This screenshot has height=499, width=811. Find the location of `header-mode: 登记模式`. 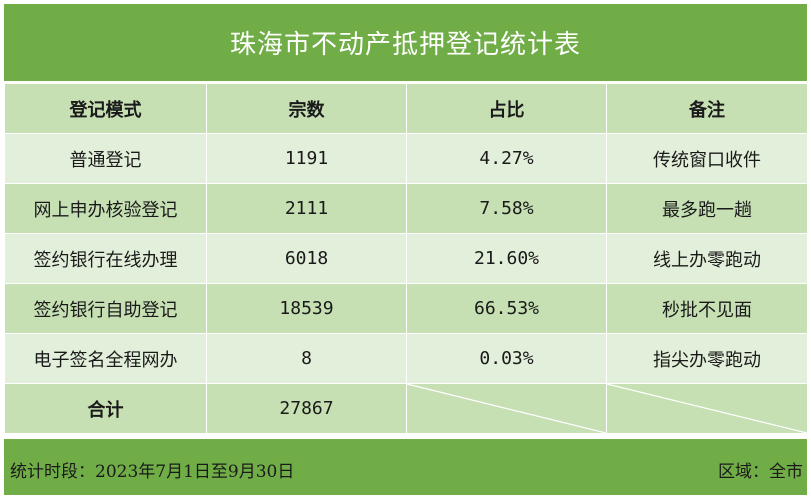

header-mode: 登记模式 is located at coordinates (105, 108).